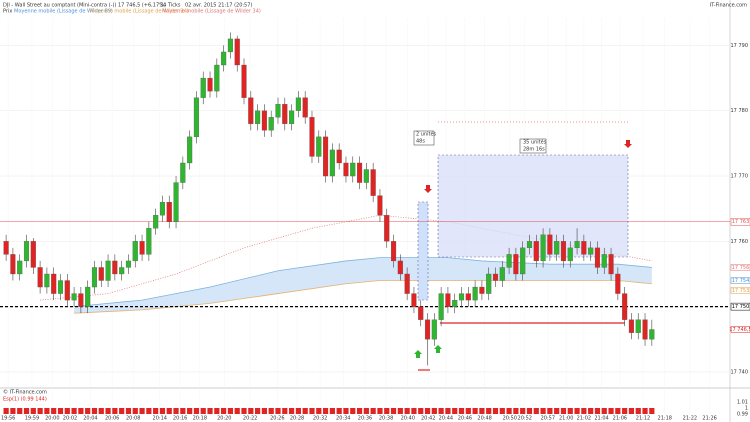  Describe the element at coordinates (742, 415) in the screenshot. I see `y-tick-label: 0.99` at that location.